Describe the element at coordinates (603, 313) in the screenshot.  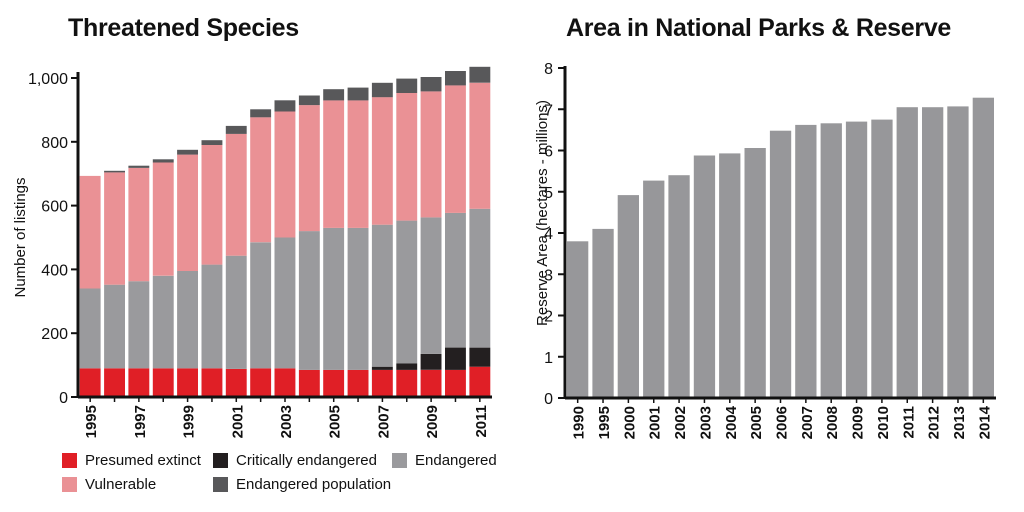
I see `reserve-bar-1995` at that location.